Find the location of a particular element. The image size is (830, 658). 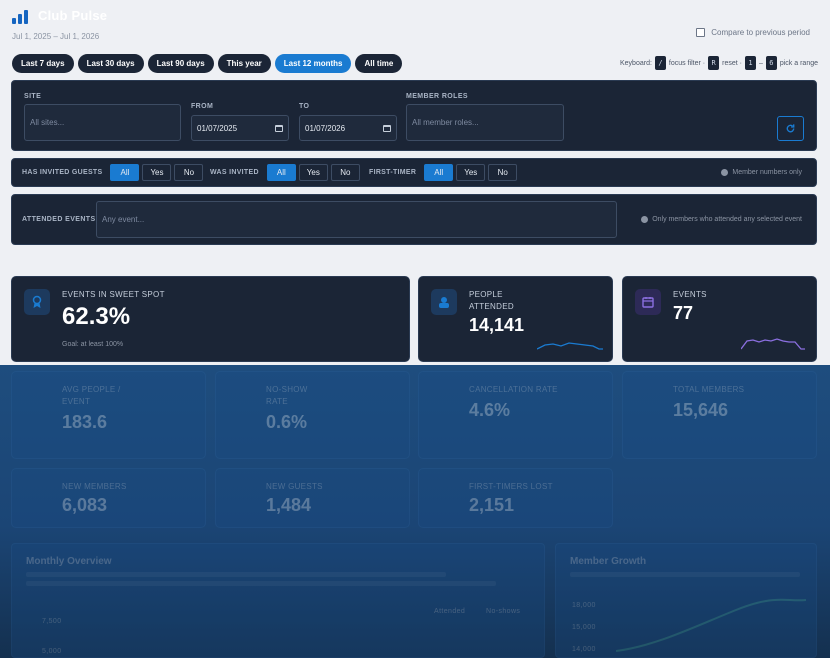

y-tick: 18,000 is located at coordinates (584, 605).